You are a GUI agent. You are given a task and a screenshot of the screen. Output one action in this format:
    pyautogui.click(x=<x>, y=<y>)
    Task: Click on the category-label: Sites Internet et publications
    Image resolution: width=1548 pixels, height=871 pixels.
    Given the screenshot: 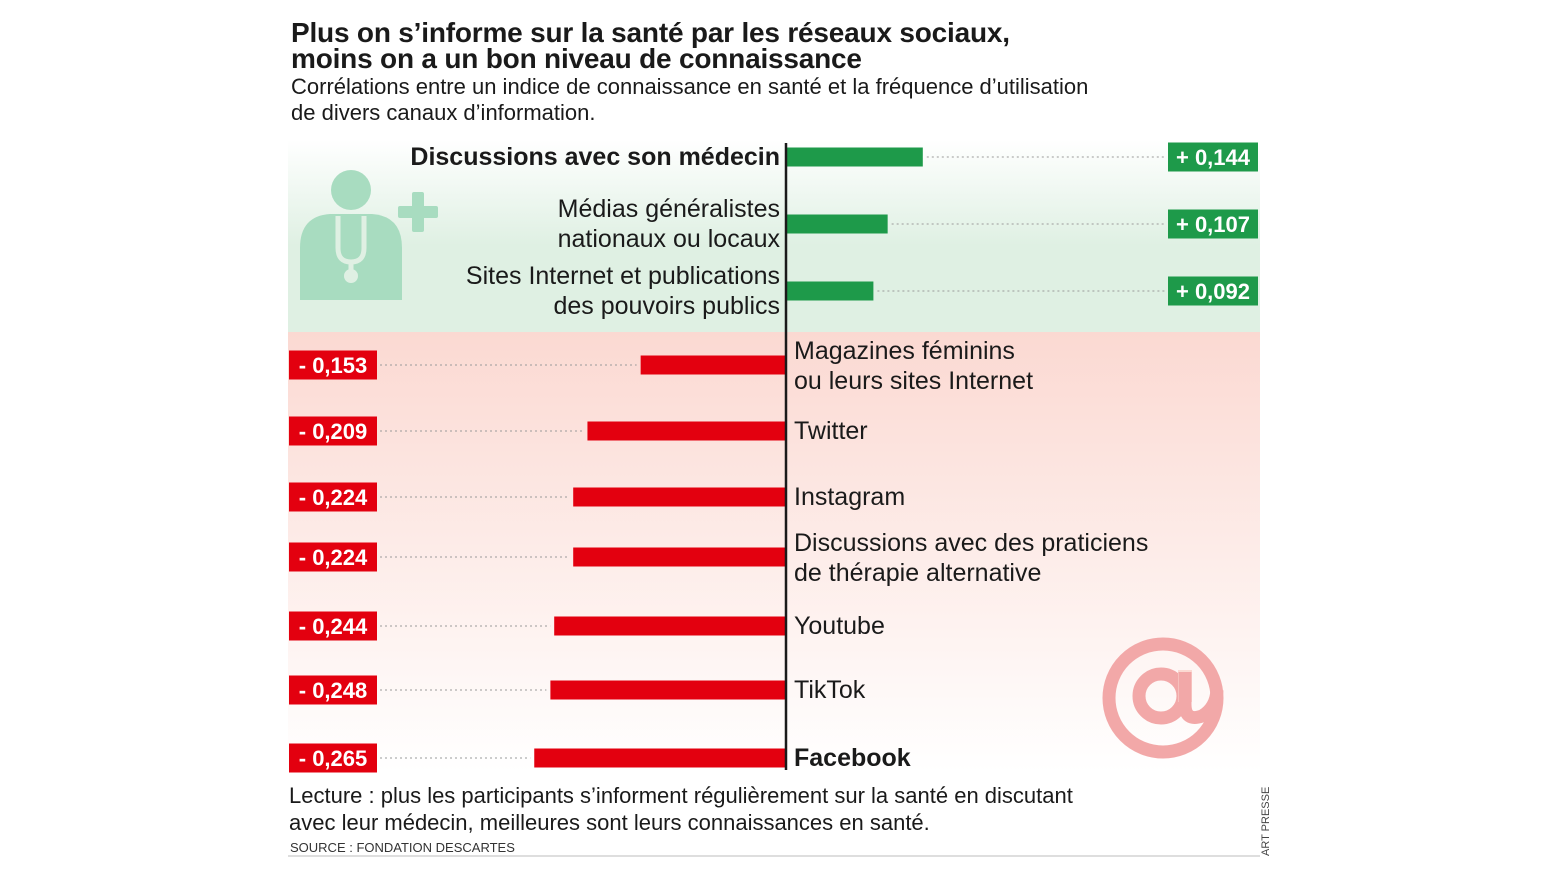 What is the action you would take?
    pyautogui.click(x=623, y=276)
    